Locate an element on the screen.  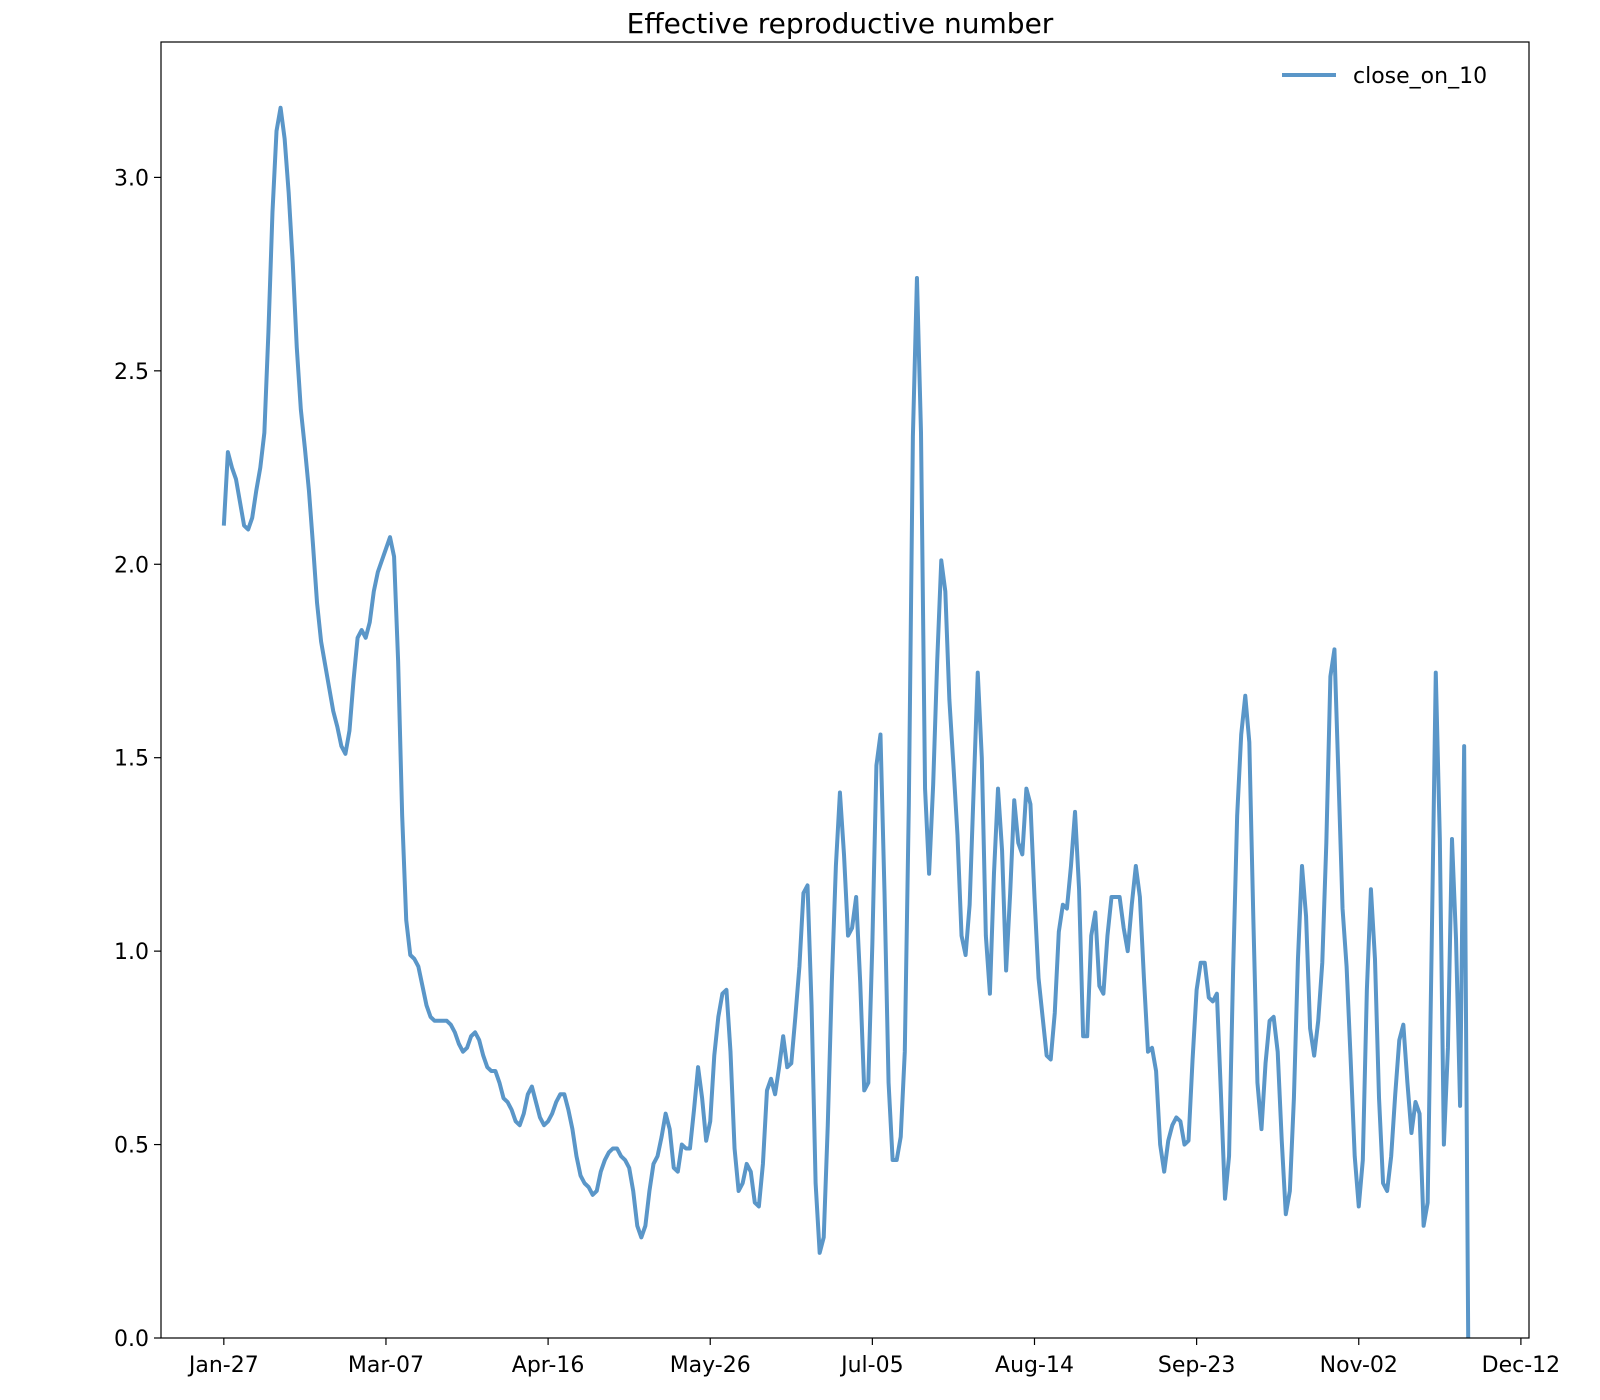
y-tick-label: 1.5 is located at coordinates (131, 759).